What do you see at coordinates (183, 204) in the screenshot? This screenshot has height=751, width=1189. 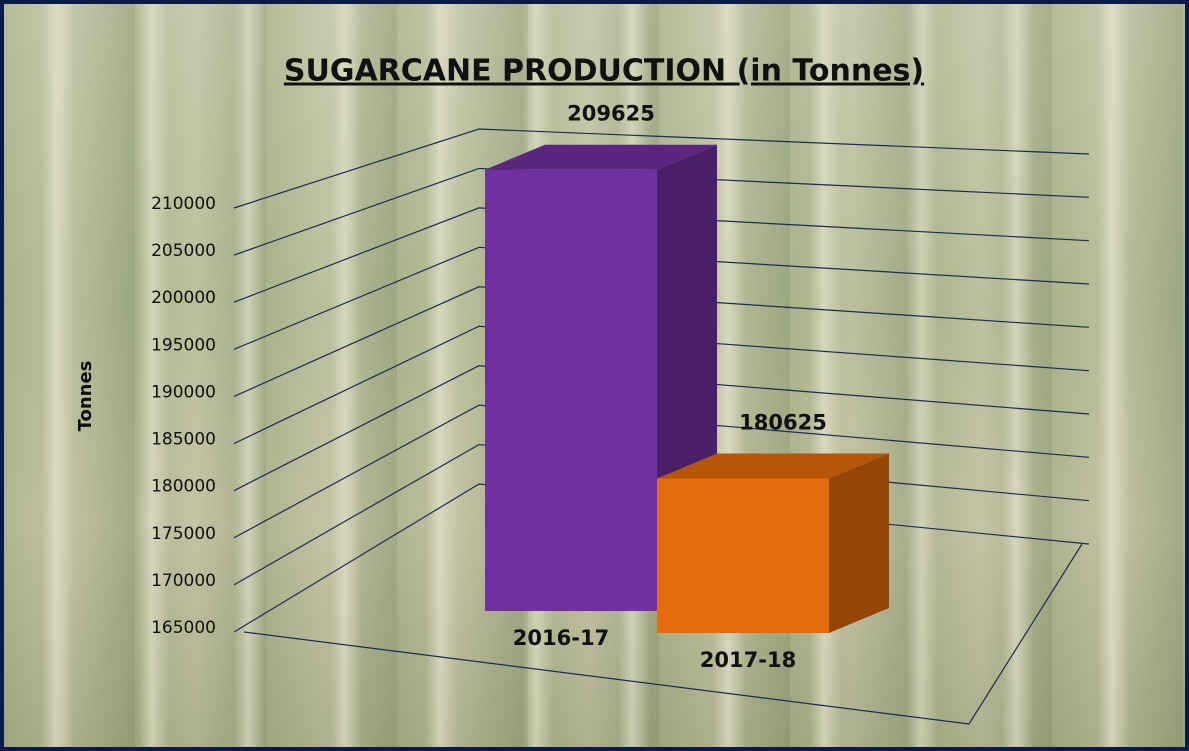 I see `y-tick-label: 210000` at bounding box center [183, 204].